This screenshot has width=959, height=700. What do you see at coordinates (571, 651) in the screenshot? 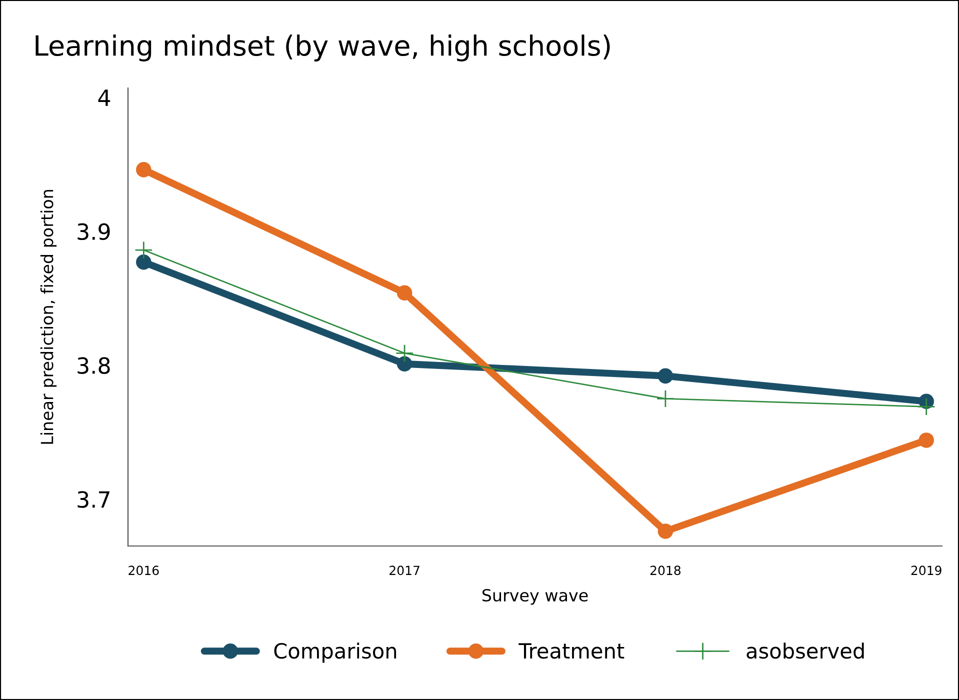
I see `legend-label: Treatment` at bounding box center [571, 651].